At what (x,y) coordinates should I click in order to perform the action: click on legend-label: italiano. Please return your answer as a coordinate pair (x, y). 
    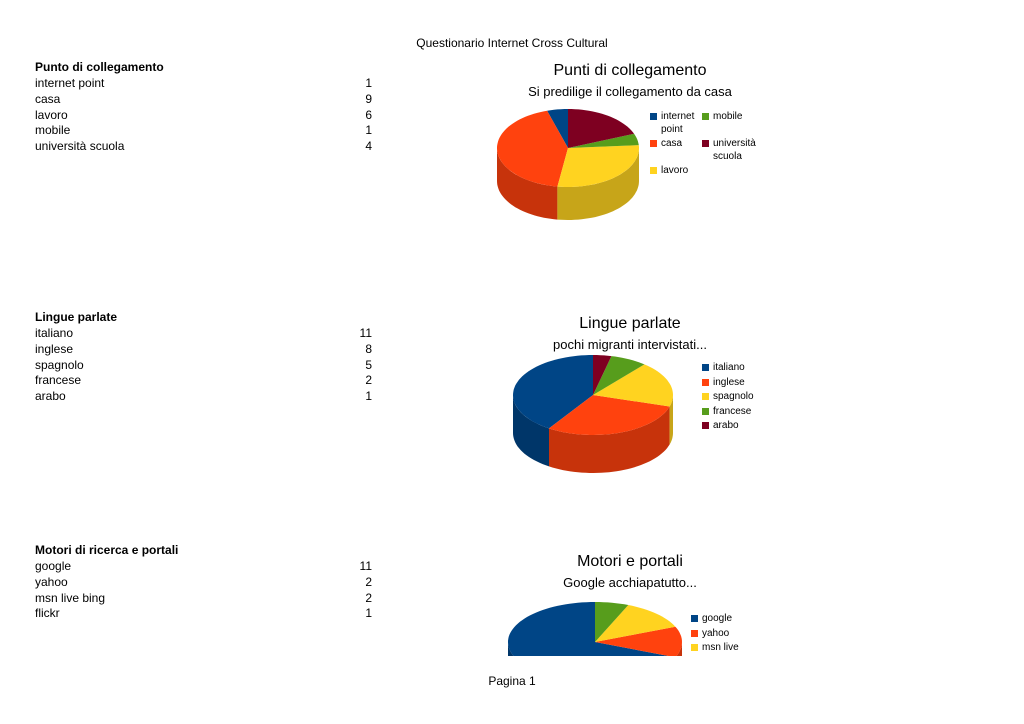
    Looking at the image, I should click on (729, 367).